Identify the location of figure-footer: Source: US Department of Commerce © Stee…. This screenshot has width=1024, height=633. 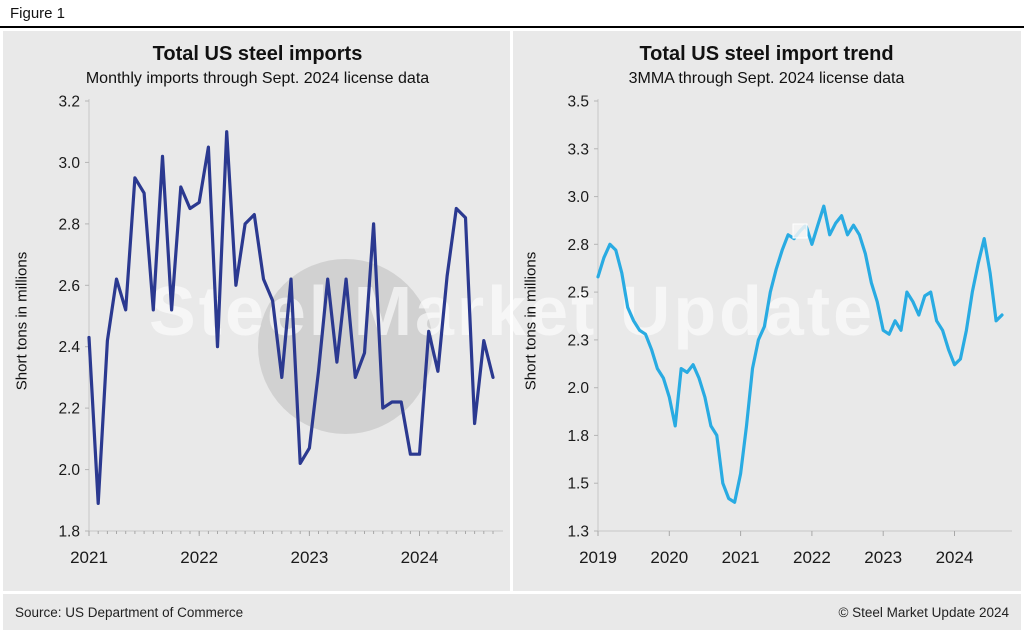
(512, 612).